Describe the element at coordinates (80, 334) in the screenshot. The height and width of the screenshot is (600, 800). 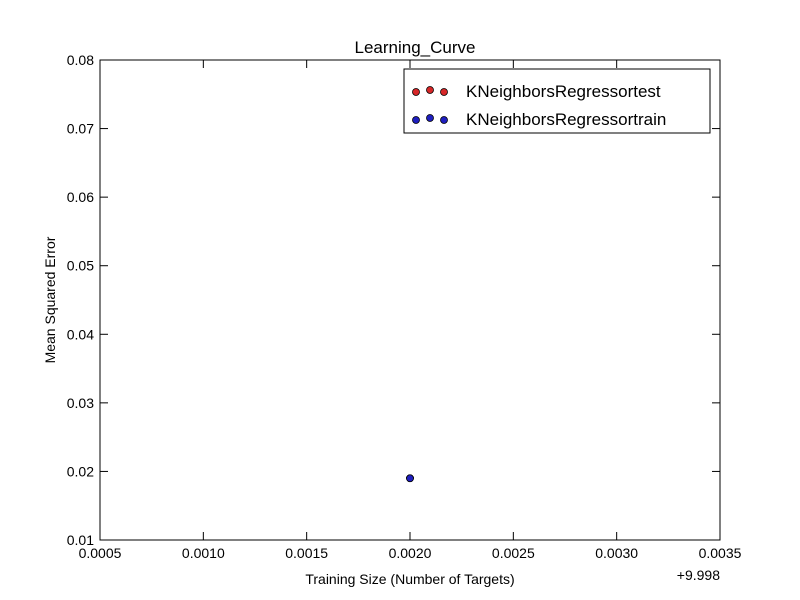
I see `y-tick-label: 0.04` at that location.